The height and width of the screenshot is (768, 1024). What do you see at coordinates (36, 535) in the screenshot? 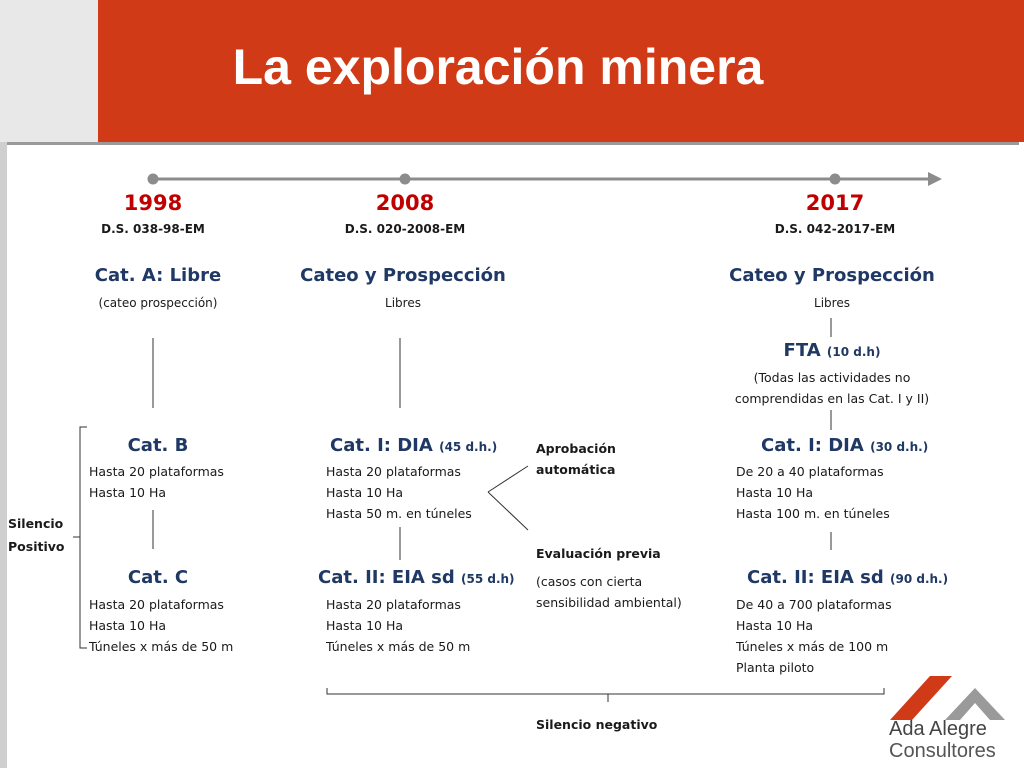
I see `silencio-positivo-label: Silencio Positivo` at bounding box center [36, 535].